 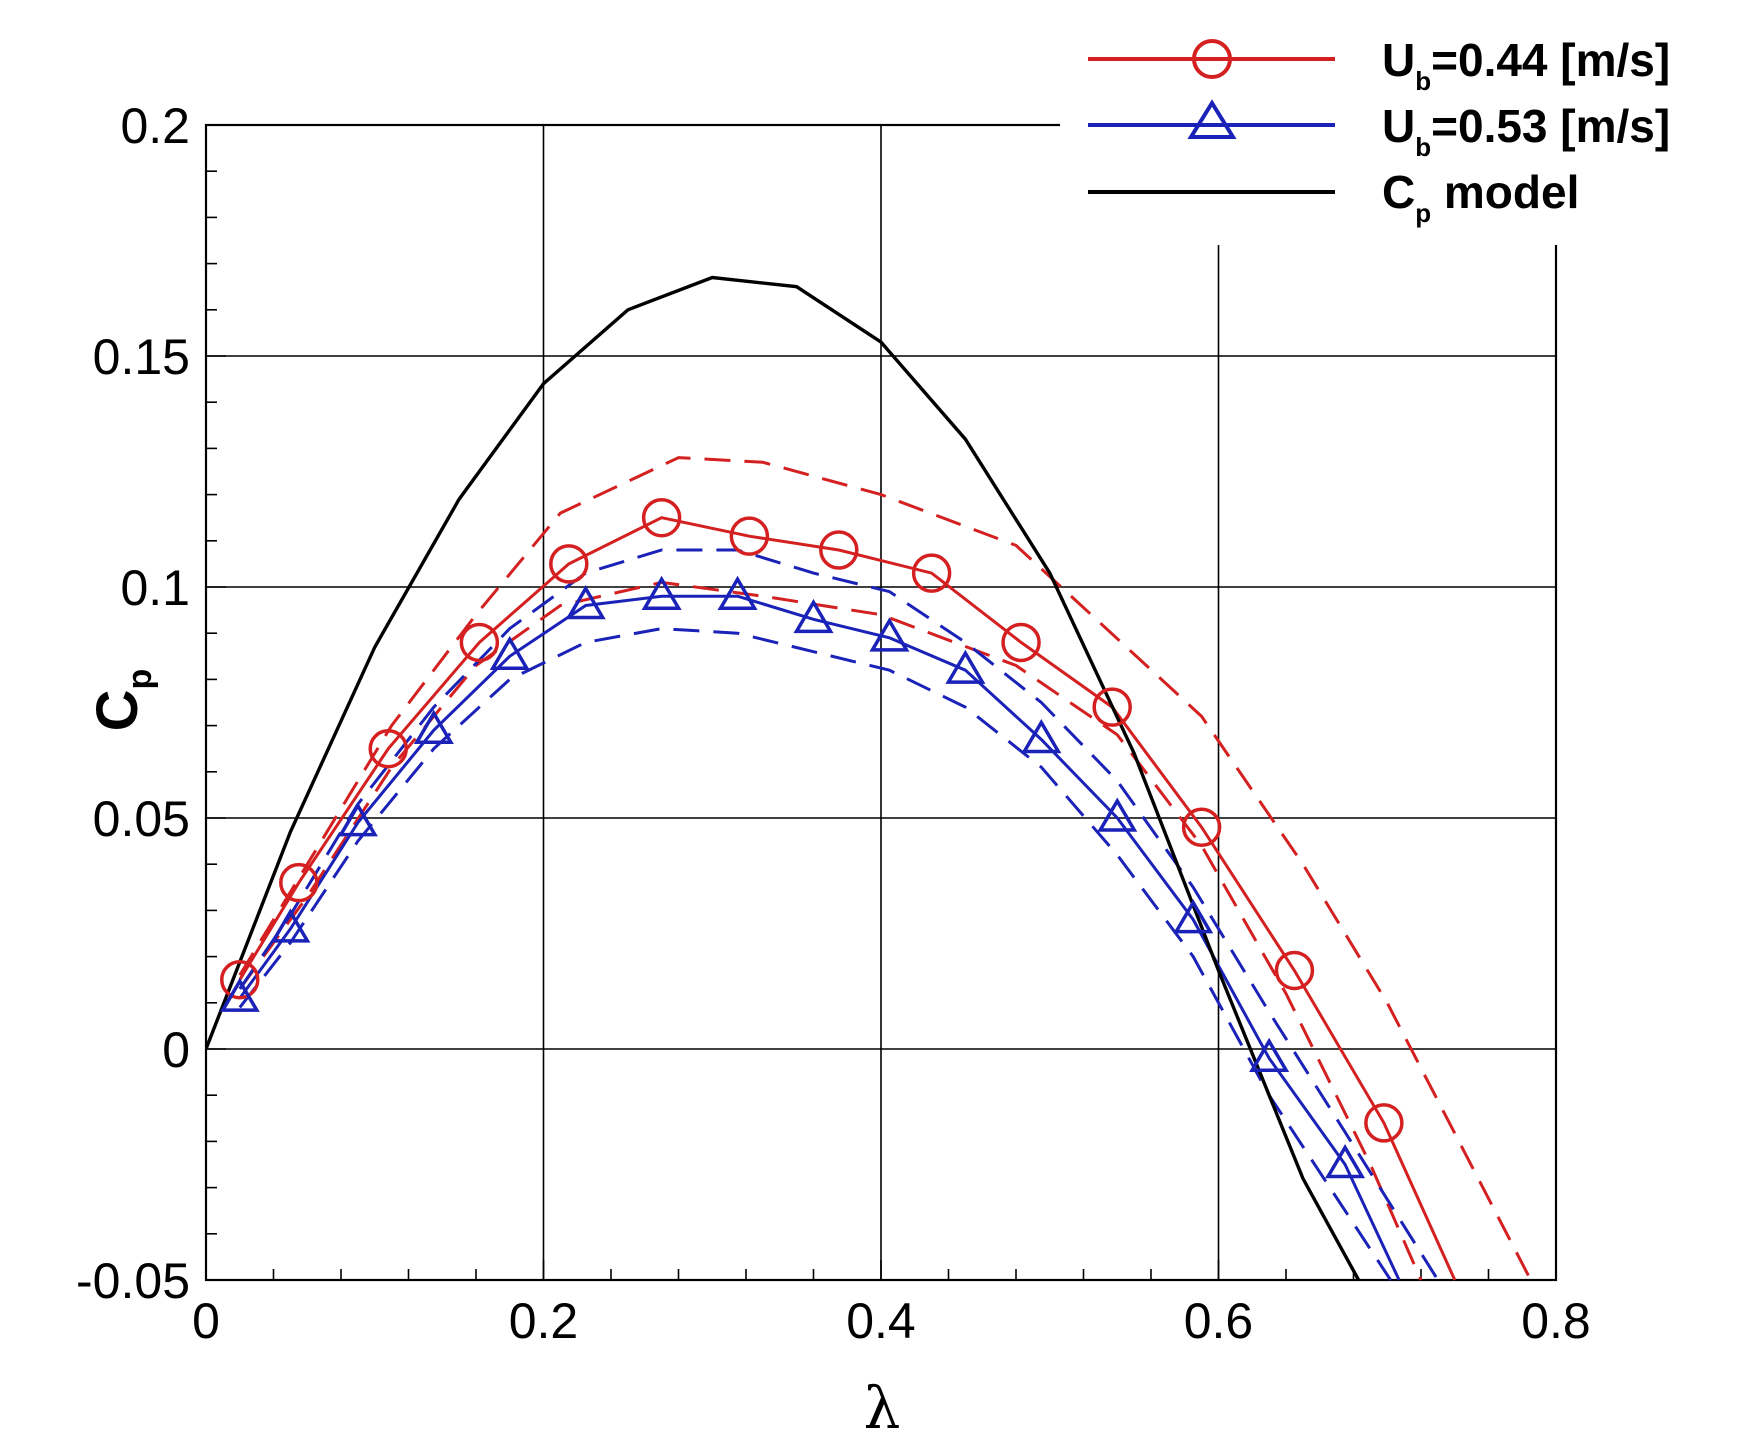 I want to click on y-tick-label: 0.15, so click(x=141, y=357).